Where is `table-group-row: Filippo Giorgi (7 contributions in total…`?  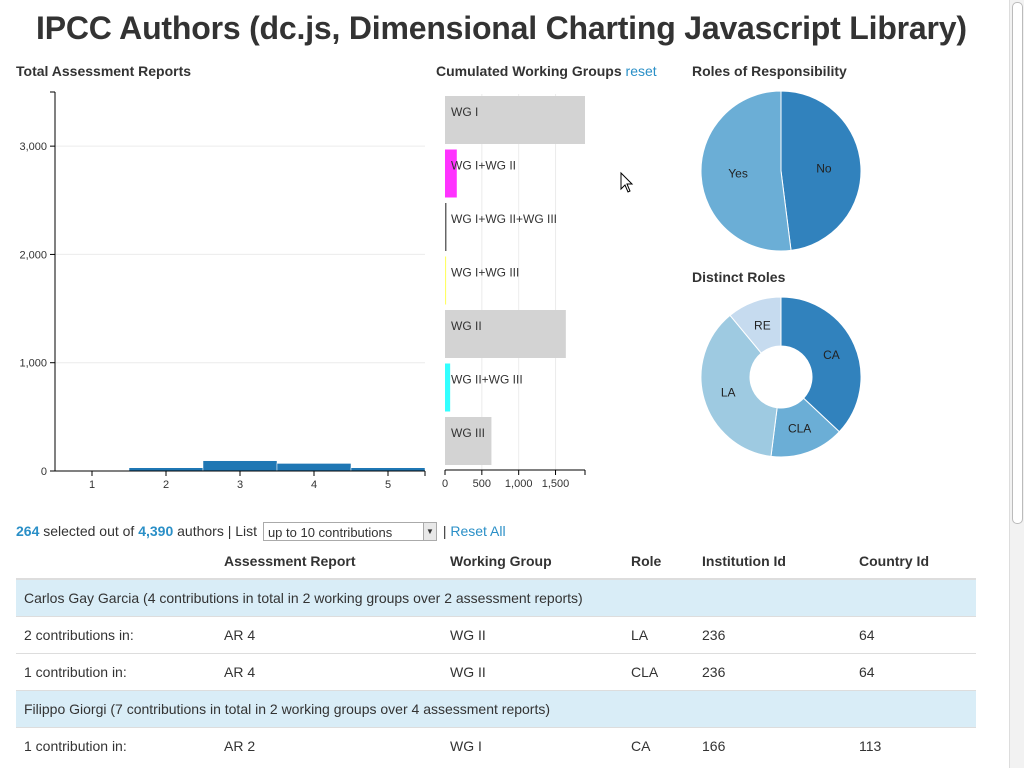 table-group-row: Filippo Giorgi (7 contributions in total… is located at coordinates (496, 709).